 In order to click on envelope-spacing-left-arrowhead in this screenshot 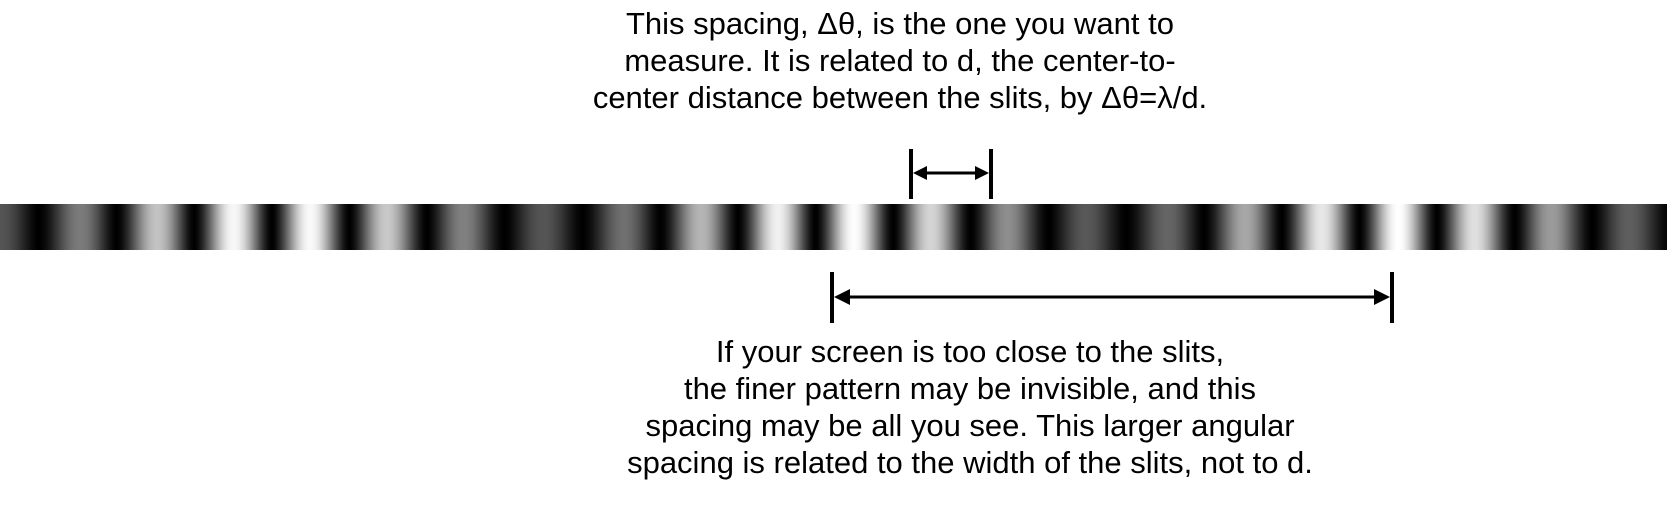, I will do `click(842, 297)`.